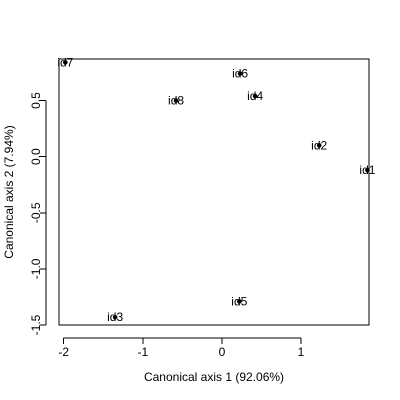 The height and width of the screenshot is (400, 400). I want to click on data-point-id8, so click(176, 100).